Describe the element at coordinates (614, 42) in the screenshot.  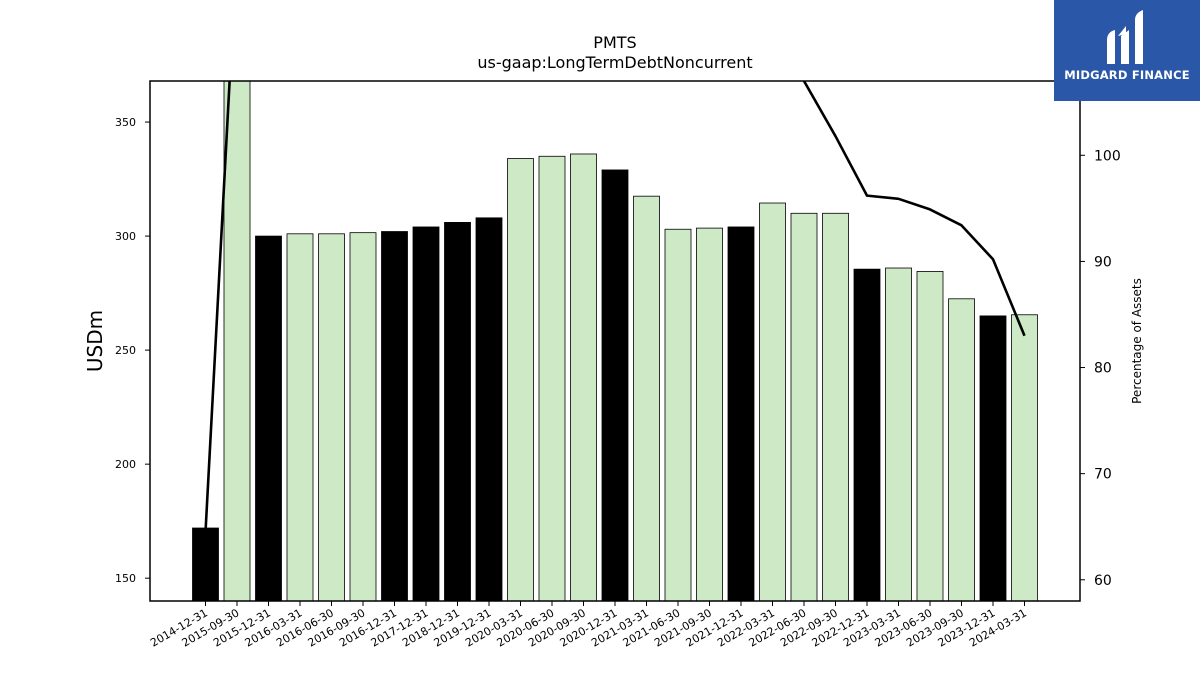
I see `chart-title: PMTS` at that location.